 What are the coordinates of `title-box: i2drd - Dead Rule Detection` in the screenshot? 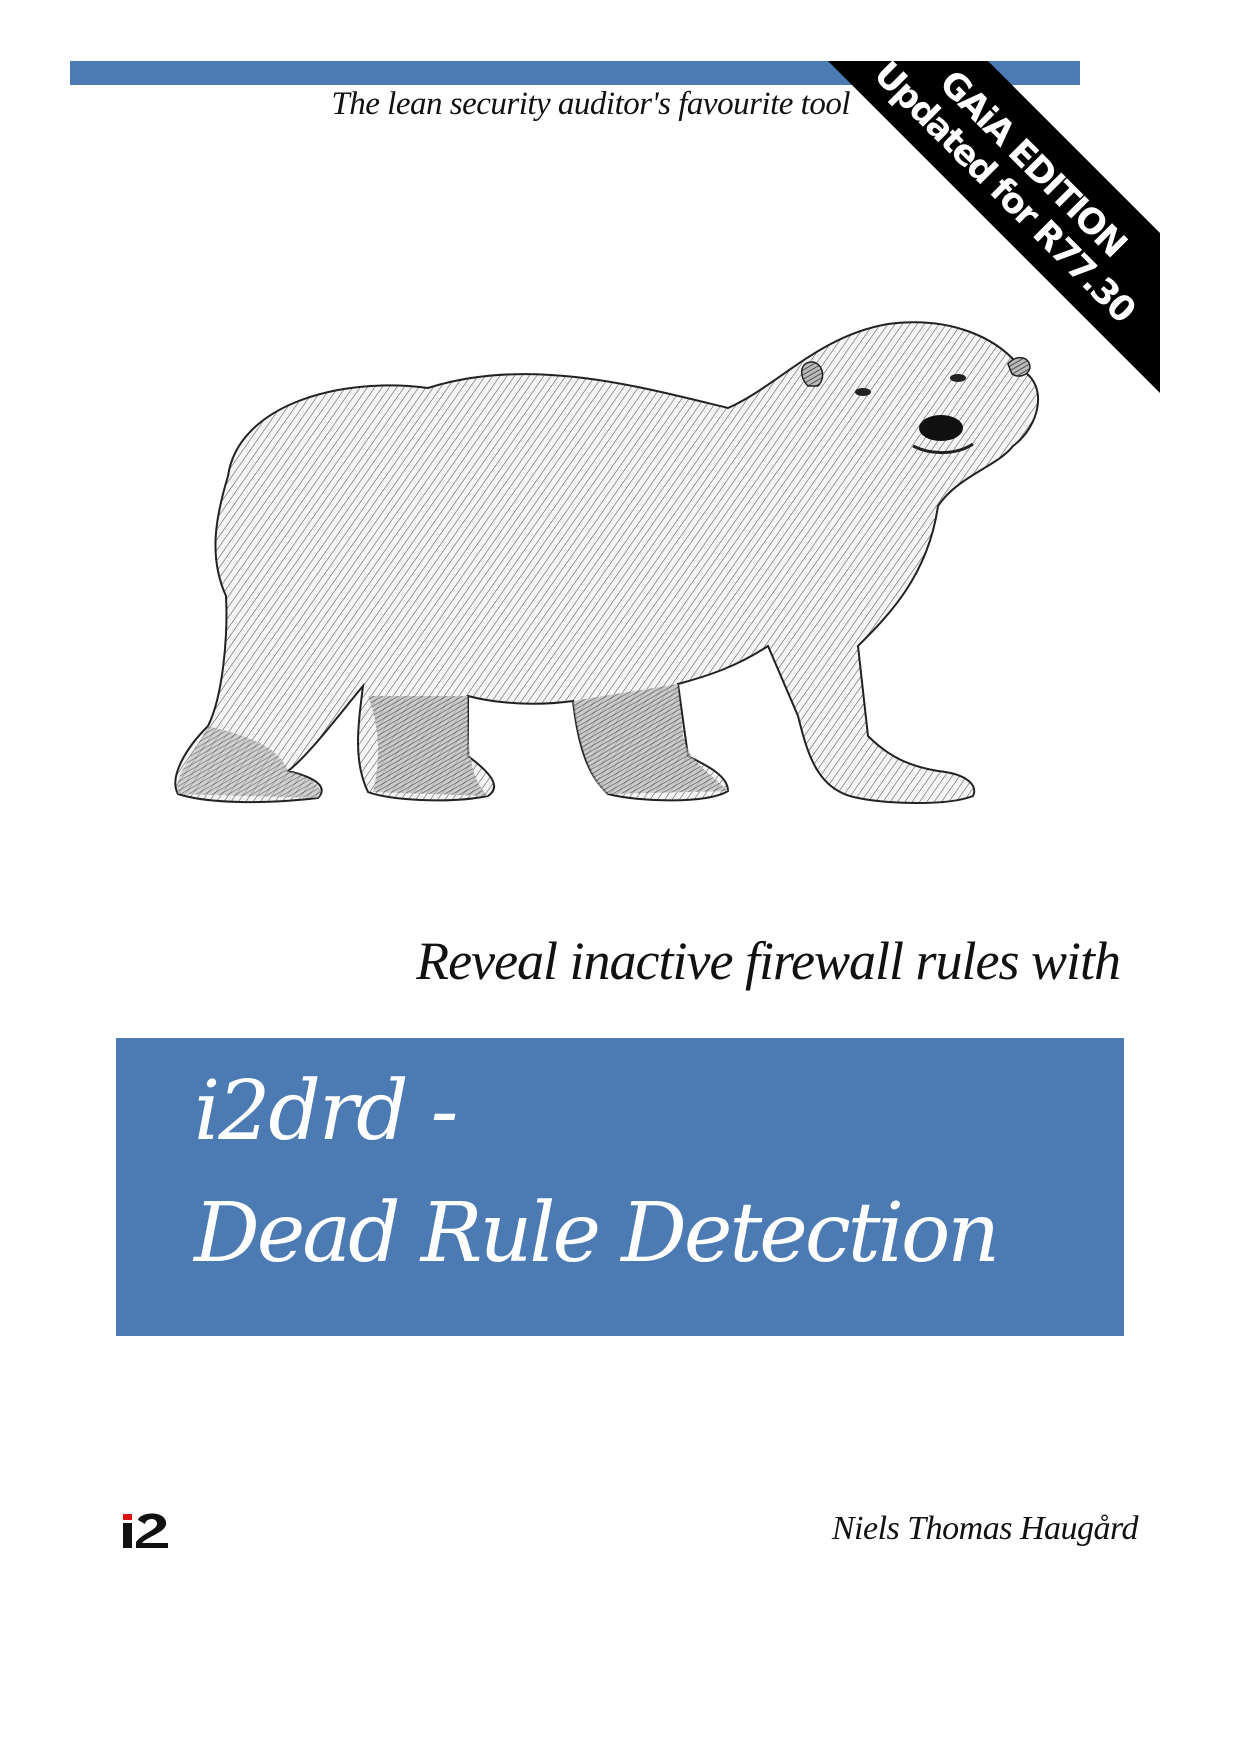 It's located at (620, 1187).